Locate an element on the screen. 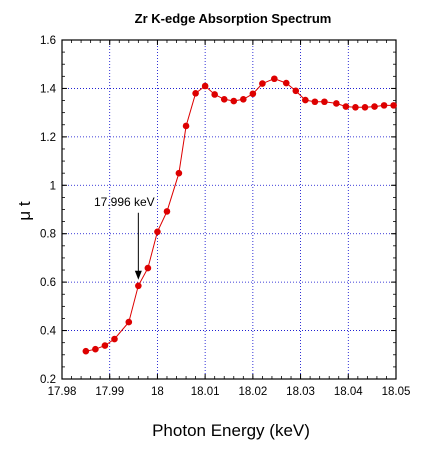 The height and width of the screenshot is (452, 424). x-tick-label: 18.04 is located at coordinates (348, 392).